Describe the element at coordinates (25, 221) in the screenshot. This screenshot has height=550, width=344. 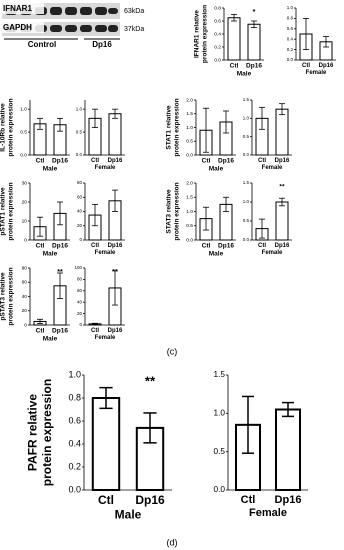
I see `y-tick-label: 10` at that location.